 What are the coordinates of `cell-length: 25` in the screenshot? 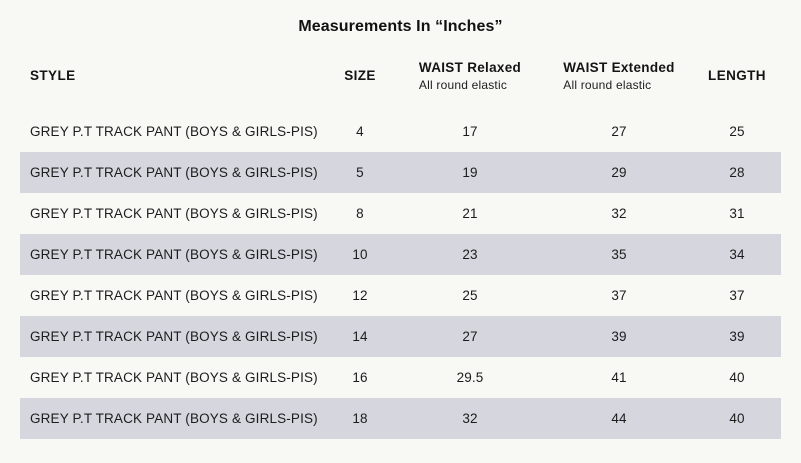 It's located at (737, 131).